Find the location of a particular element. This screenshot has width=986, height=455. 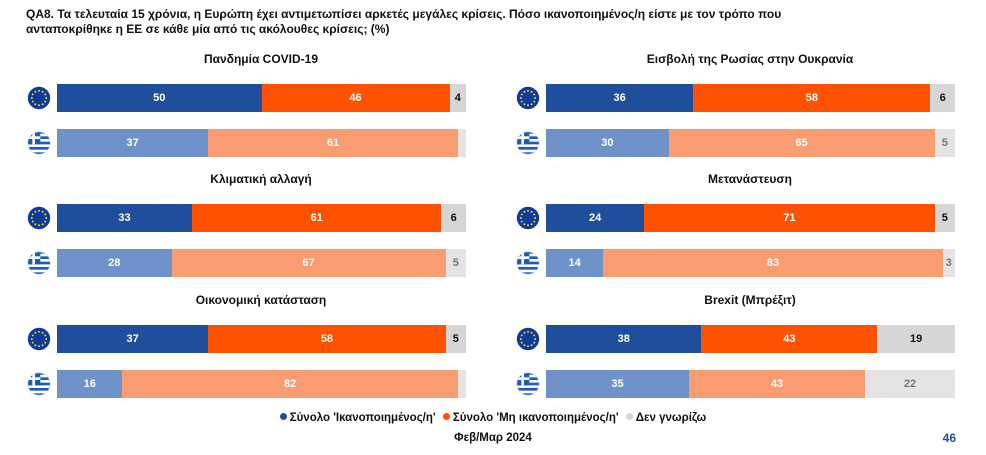

data-label: 28 is located at coordinates (114, 263).